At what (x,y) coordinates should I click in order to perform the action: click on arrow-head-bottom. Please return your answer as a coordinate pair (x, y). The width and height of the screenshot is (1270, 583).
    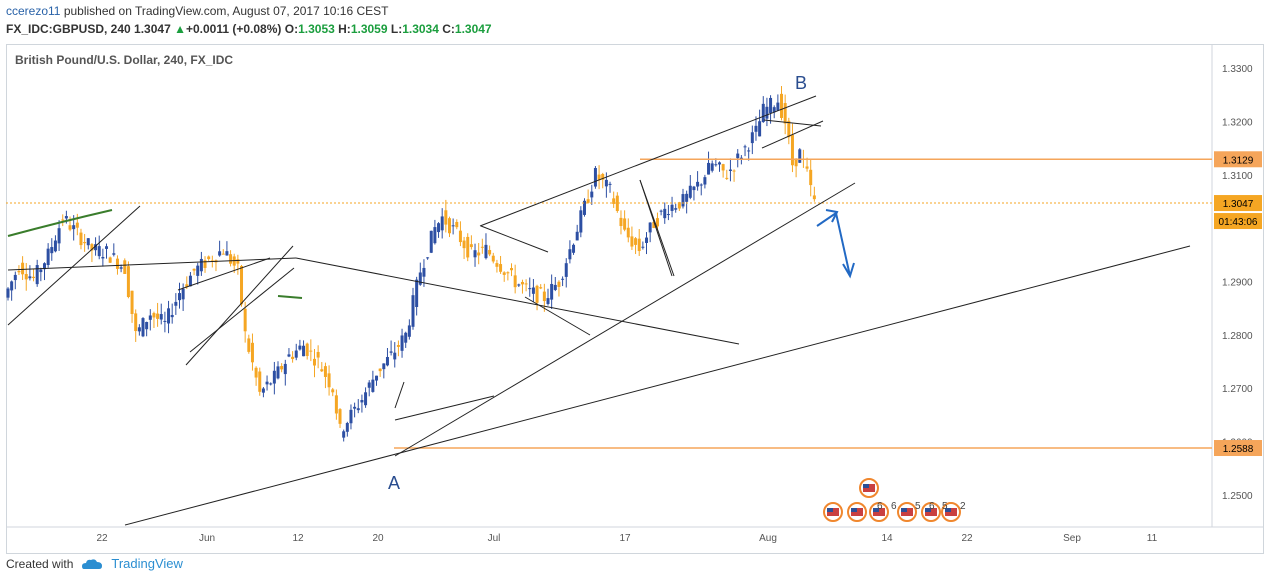
    Looking at the image, I should click on (848, 270).